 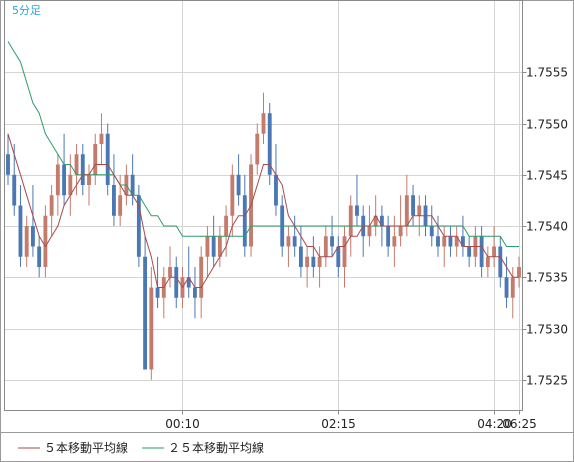 I want to click on y-tick-label: 1.7545, so click(x=547, y=176).